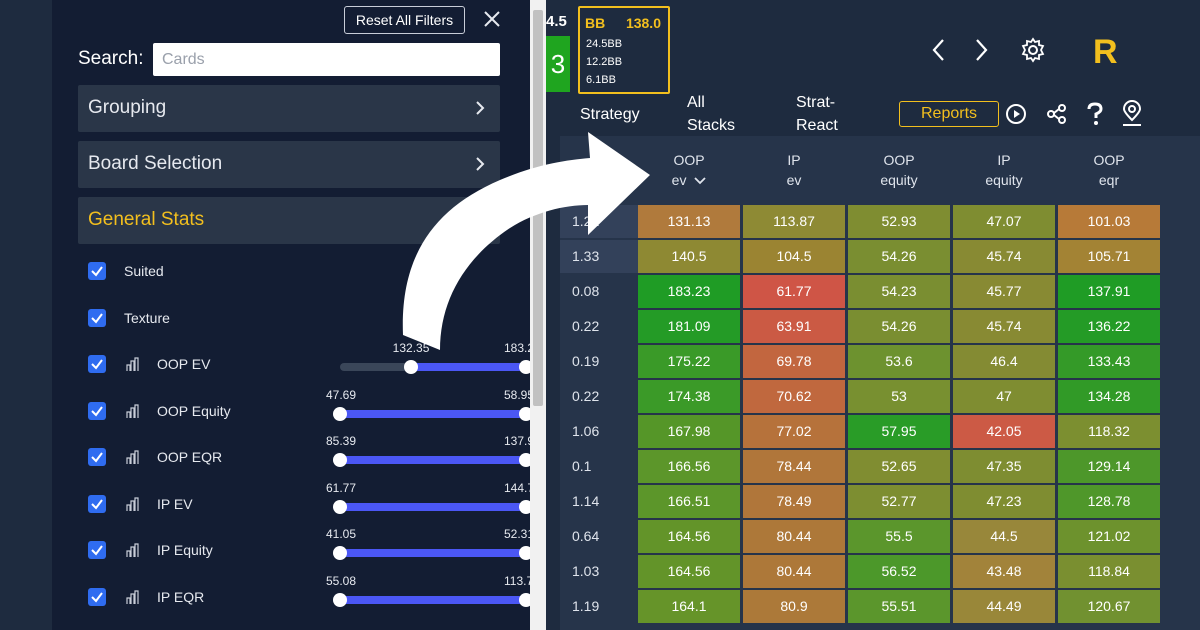 Image resolution: width=1200 pixels, height=630 pixels. Describe the element at coordinates (1109, 536) in the screenshot. I see `table-cell: 121.02` at that location.